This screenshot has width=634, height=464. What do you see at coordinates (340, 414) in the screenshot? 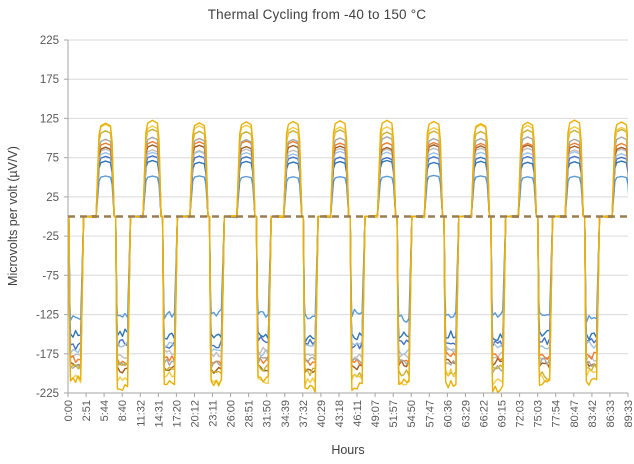
I see `svg-text: 43:18` at bounding box center [340, 414].